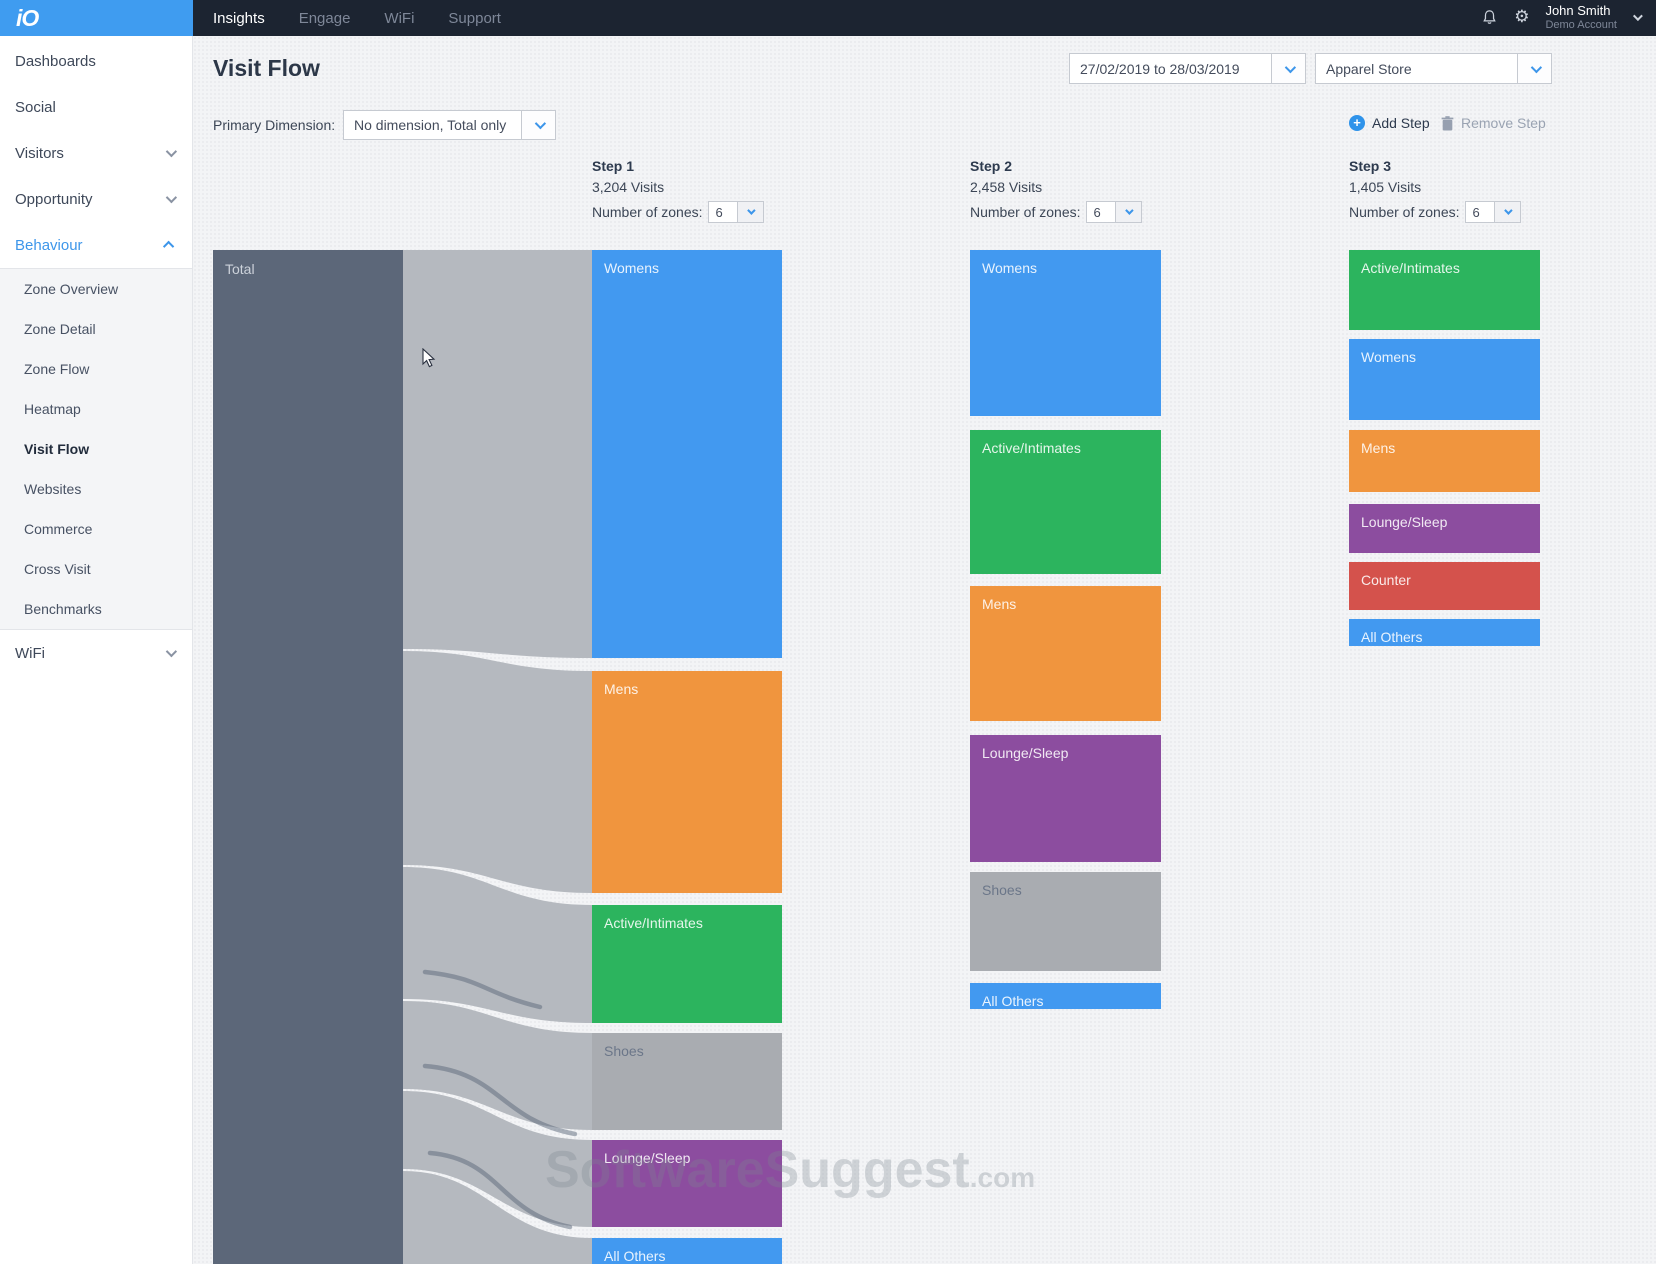 This screenshot has width=1656, height=1264. I want to click on sidebar-item-benchmarks: Benchmarks, so click(63, 609).